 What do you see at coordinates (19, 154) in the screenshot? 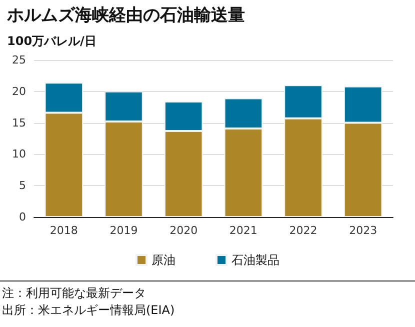
I see `y-tick-label: 10` at bounding box center [19, 154].